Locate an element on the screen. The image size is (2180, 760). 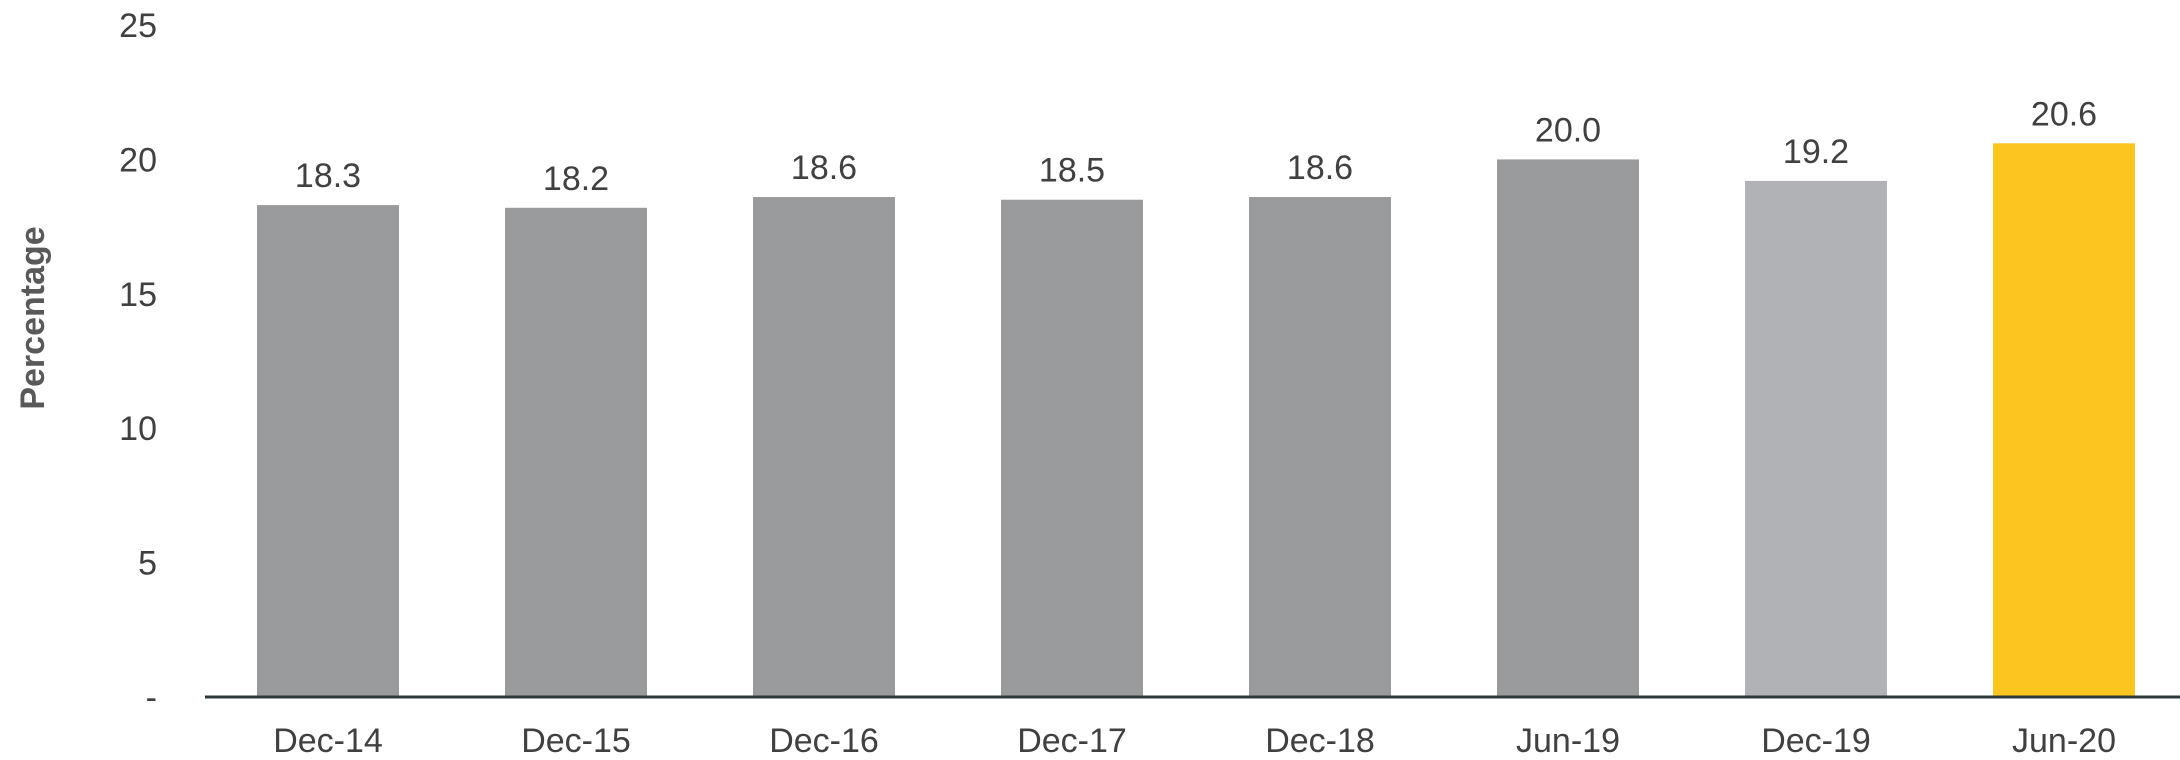
x-tick-label: Jun-19 is located at coordinates (1568, 741).